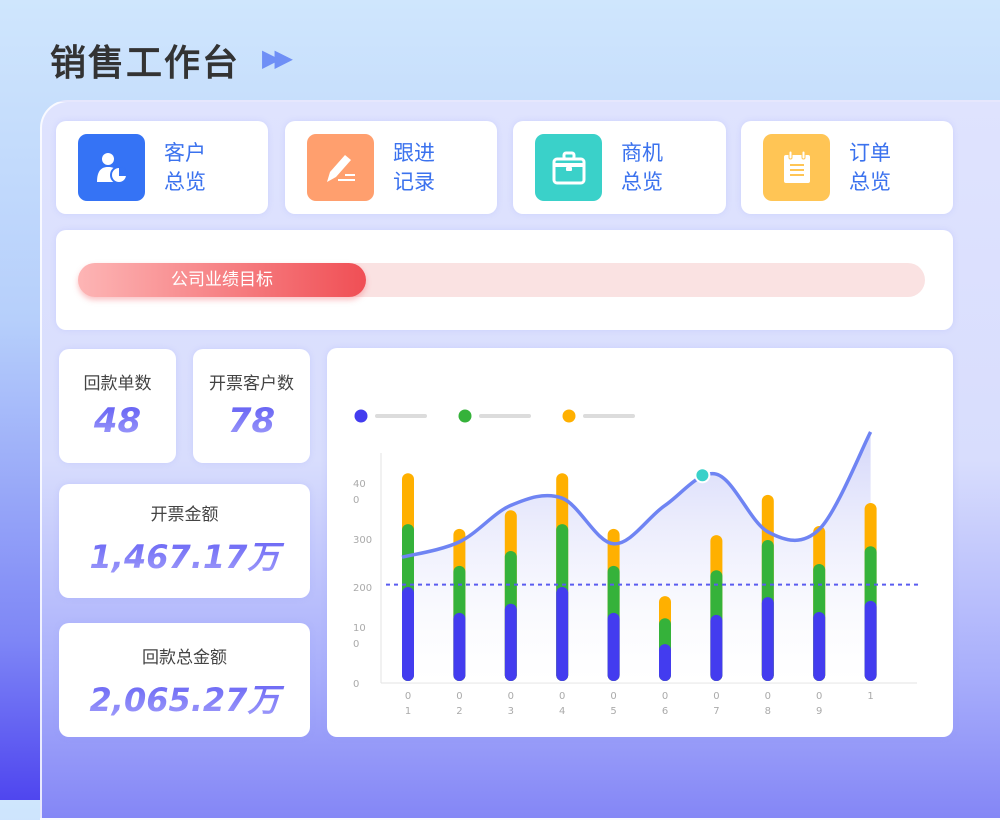 The image size is (1000, 820). Describe the element at coordinates (359, 636) in the screenshot. I see `y-tick-label: 10 0` at that location.